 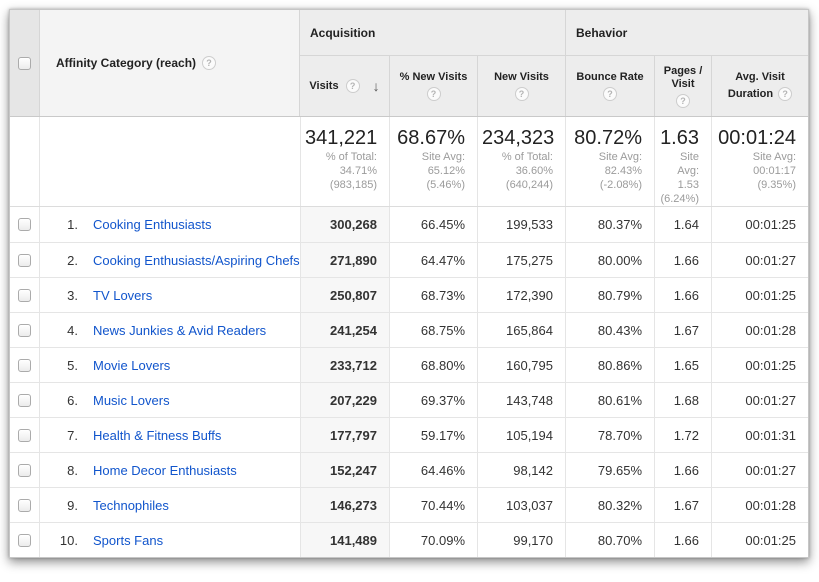 What do you see at coordinates (609, 86) in the screenshot?
I see `column-header-bounce-rate: Bounce Rate ?` at bounding box center [609, 86].